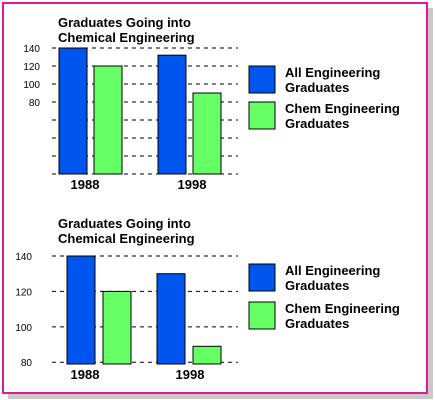 This screenshot has height=400, width=435. What do you see at coordinates (31, 85) in the screenshot?
I see `chart1-ytick-label: 100` at bounding box center [31, 85].